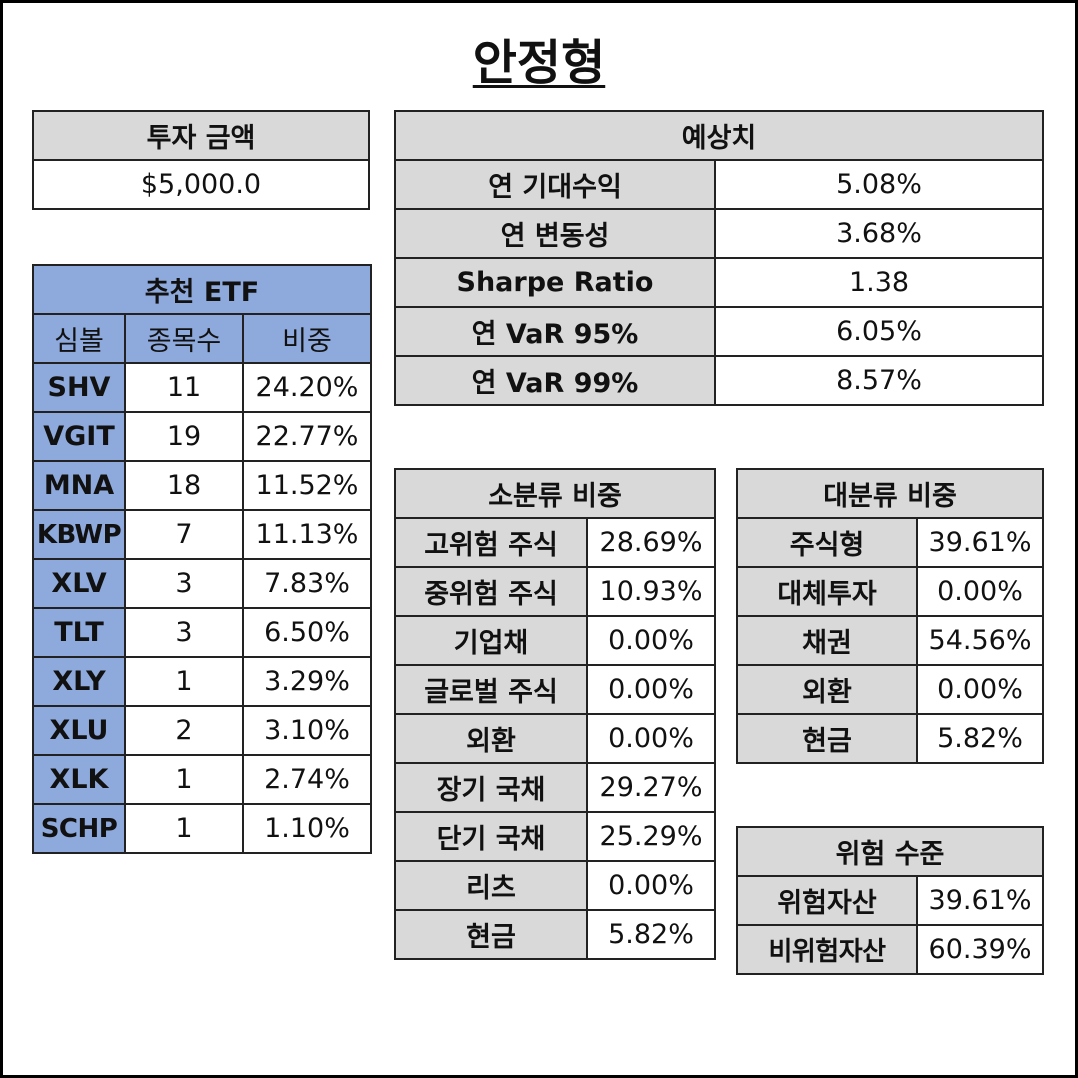  What do you see at coordinates (202, 730) in the screenshot?
I see `table-row: XLU 2 3.10%` at bounding box center [202, 730].